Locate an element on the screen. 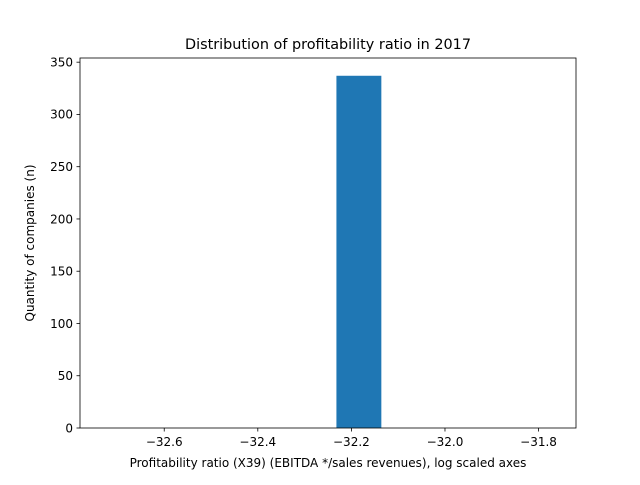  y-tick-label: 0 is located at coordinates (69, 428).